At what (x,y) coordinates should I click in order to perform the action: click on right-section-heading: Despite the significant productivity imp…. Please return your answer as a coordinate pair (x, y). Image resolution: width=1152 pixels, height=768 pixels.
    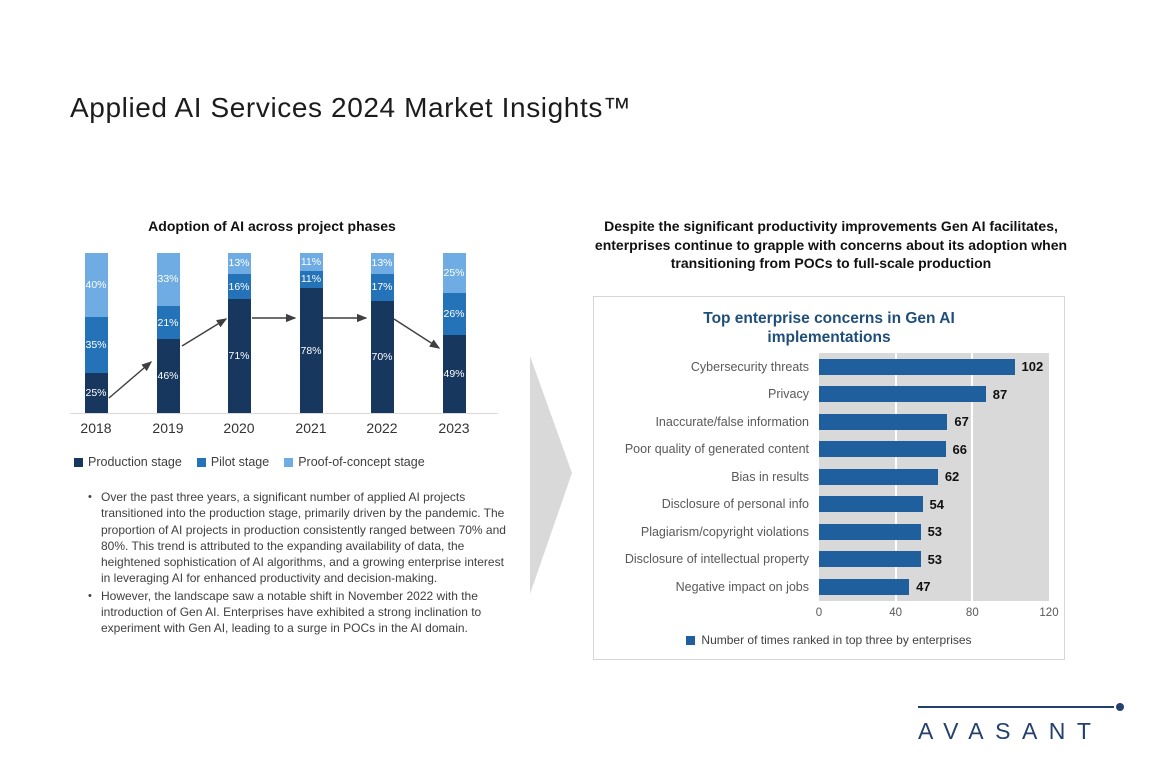
    Looking at the image, I should click on (831, 244).